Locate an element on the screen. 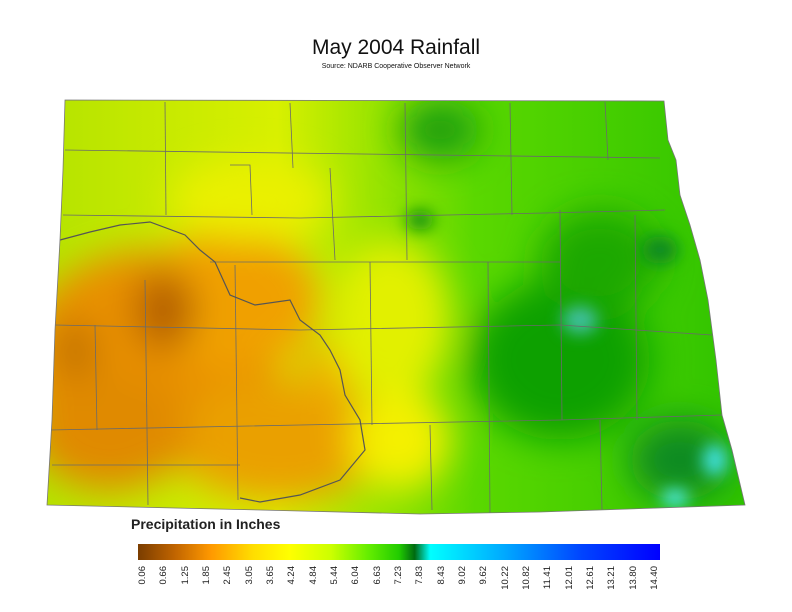  legend-tick-label: 9.02 is located at coordinates (462, 575).